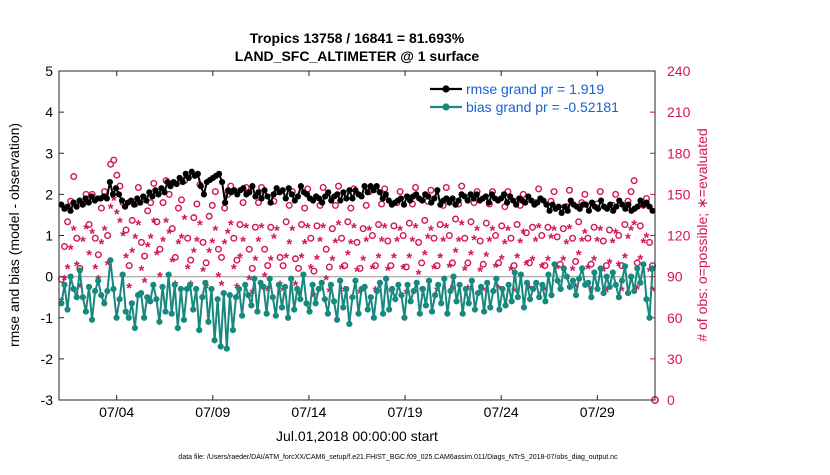 The width and height of the screenshot is (830, 475). Describe the element at coordinates (49, 236) in the screenshot. I see `y-tick-label-left: 1` at that location.